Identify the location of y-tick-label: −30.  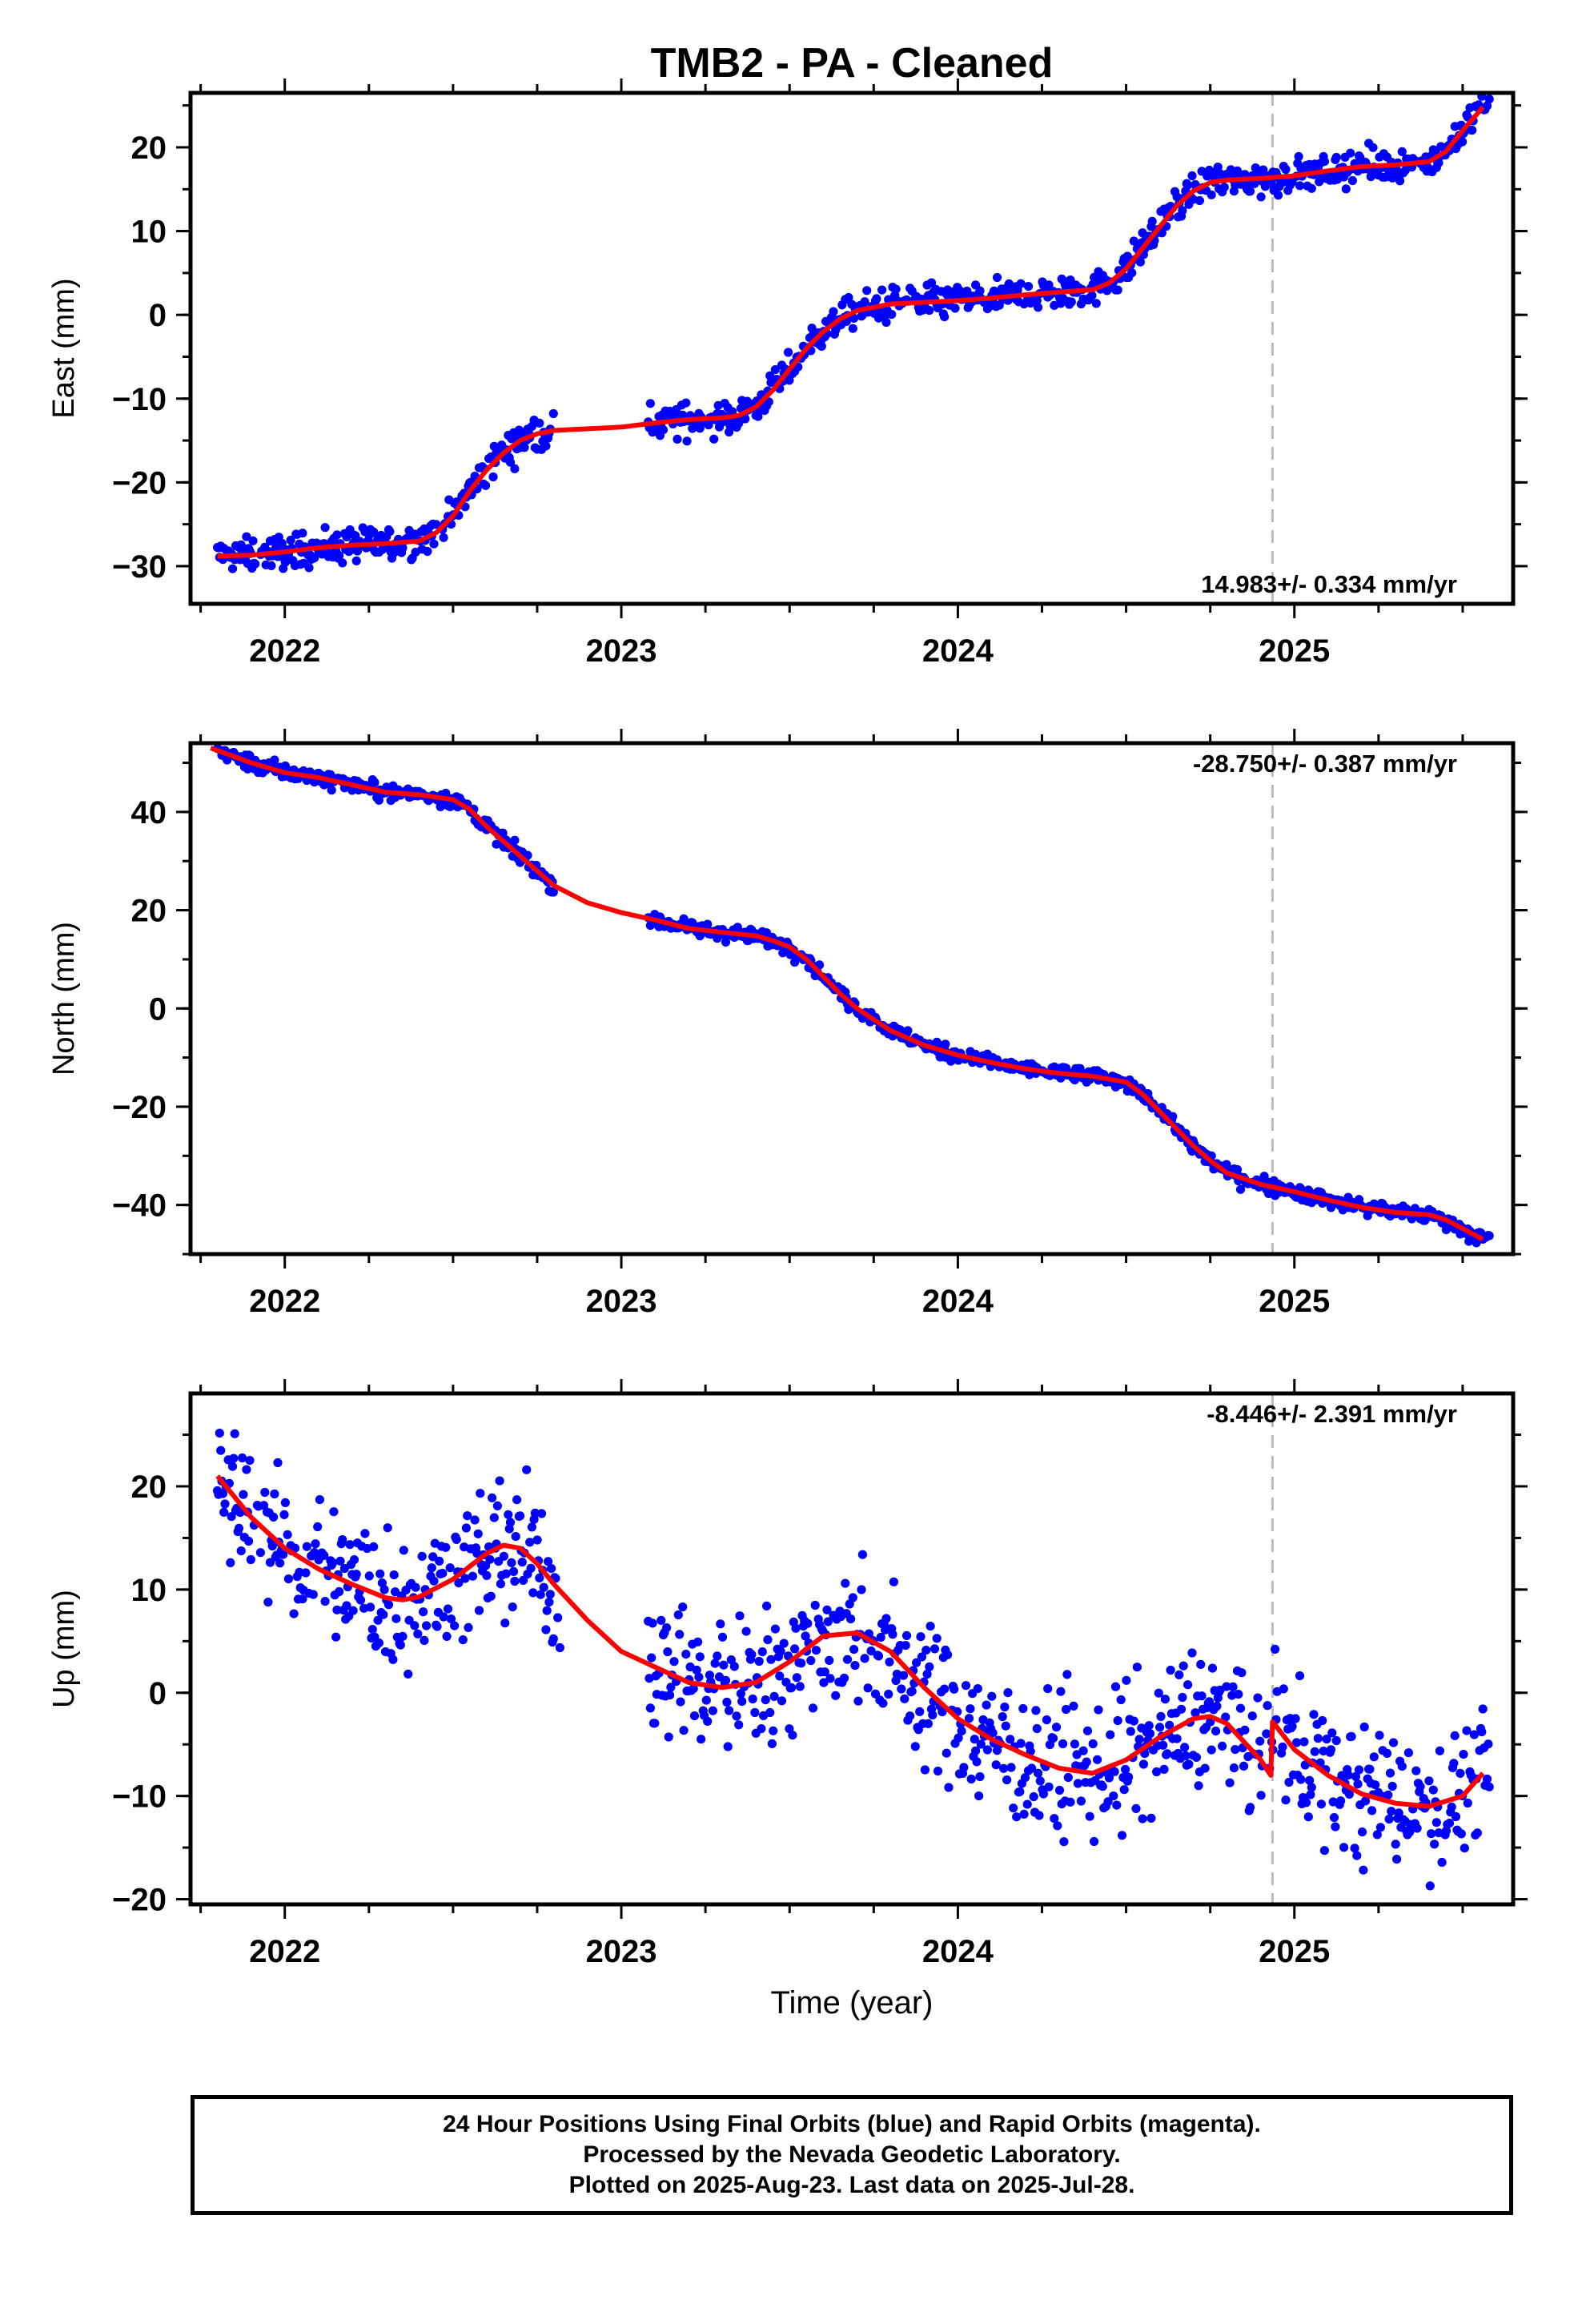
(139, 567).